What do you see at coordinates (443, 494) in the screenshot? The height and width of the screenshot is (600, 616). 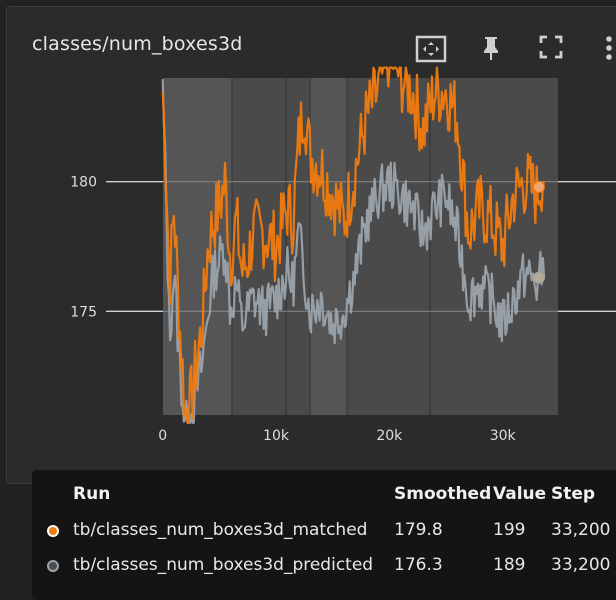 I see `header-smoothed: Smoothed` at bounding box center [443, 494].